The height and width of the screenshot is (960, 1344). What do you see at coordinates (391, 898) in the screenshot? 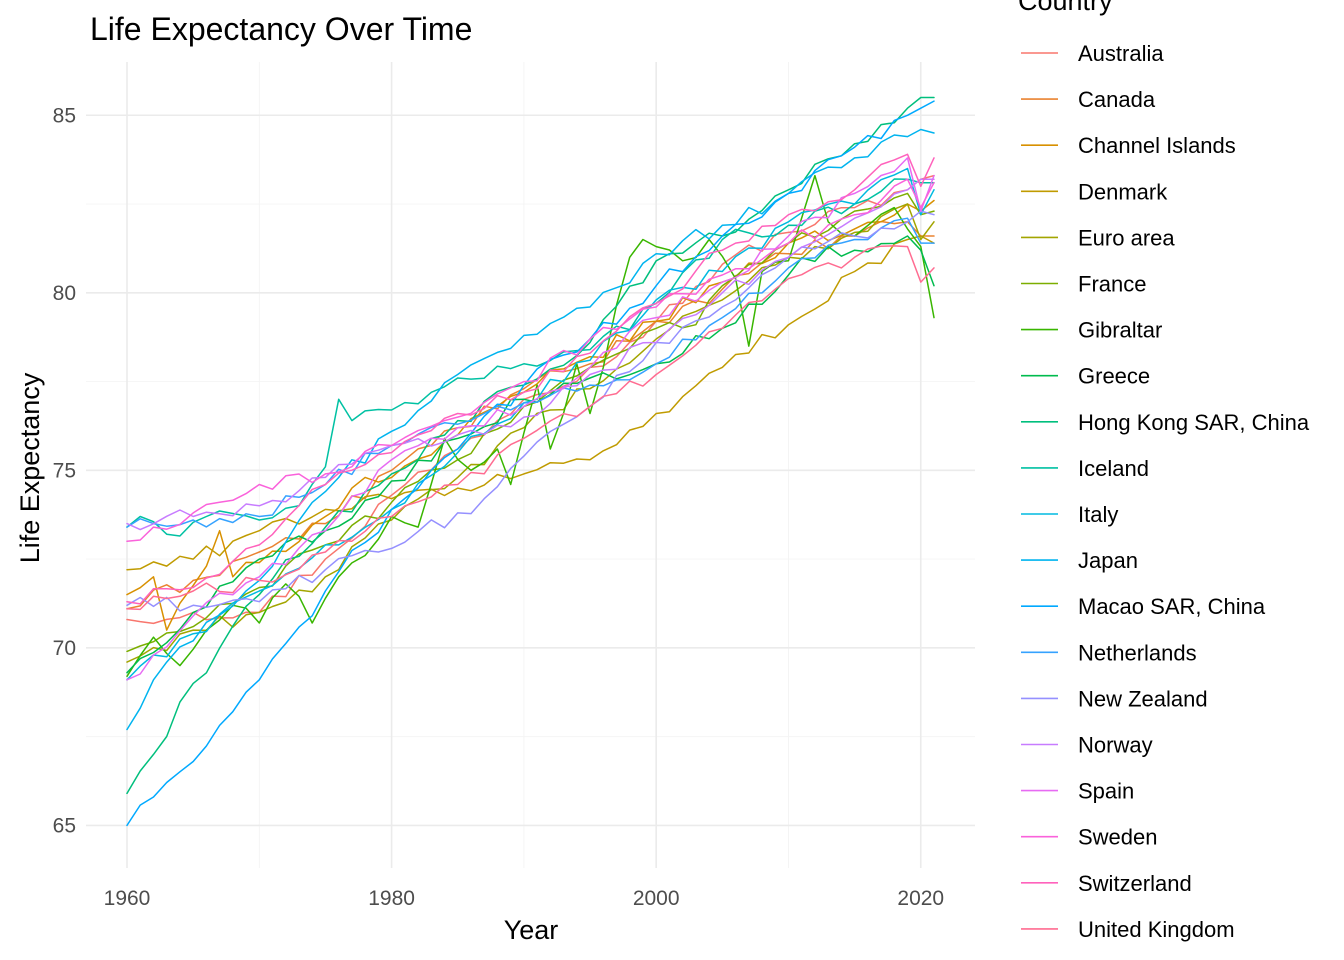
I see `x-tick-label: 1980` at bounding box center [391, 898].